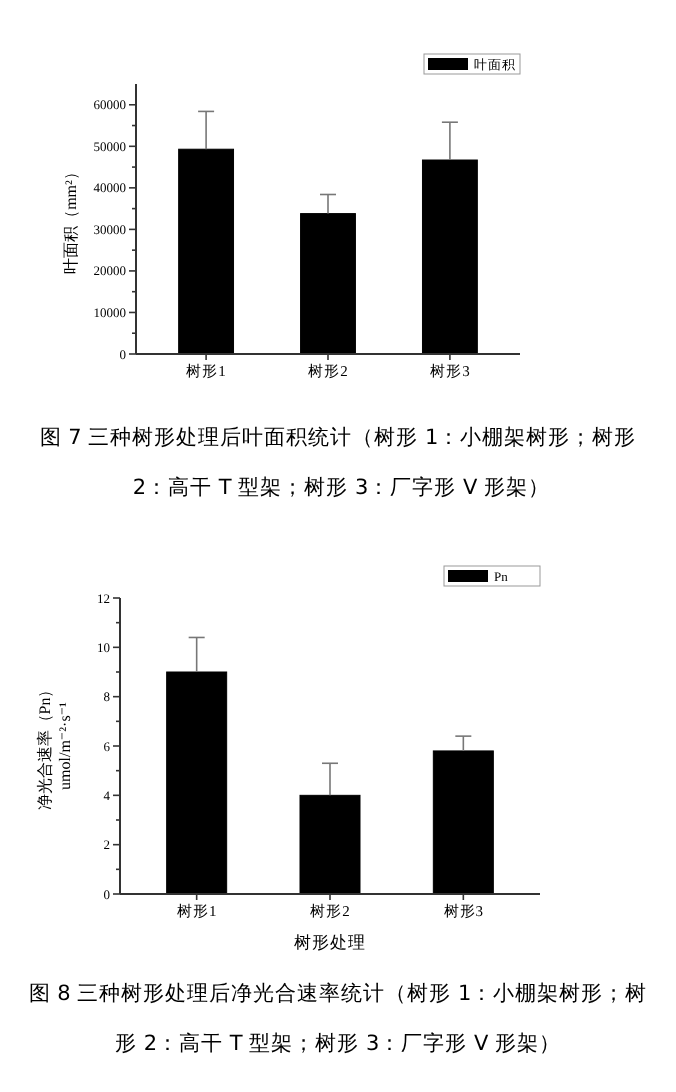 This screenshot has width=676, height=1092. I want to click on y-axis-title: 叶面积（mm²）, so click(71, 219).